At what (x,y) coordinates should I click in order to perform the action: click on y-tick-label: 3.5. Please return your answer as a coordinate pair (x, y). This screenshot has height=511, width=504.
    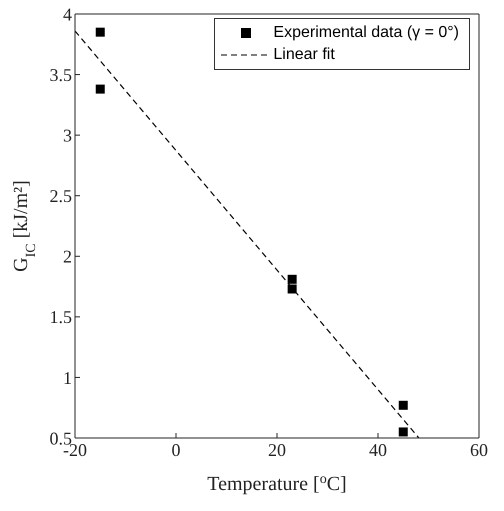
    Looking at the image, I should click on (61, 74).